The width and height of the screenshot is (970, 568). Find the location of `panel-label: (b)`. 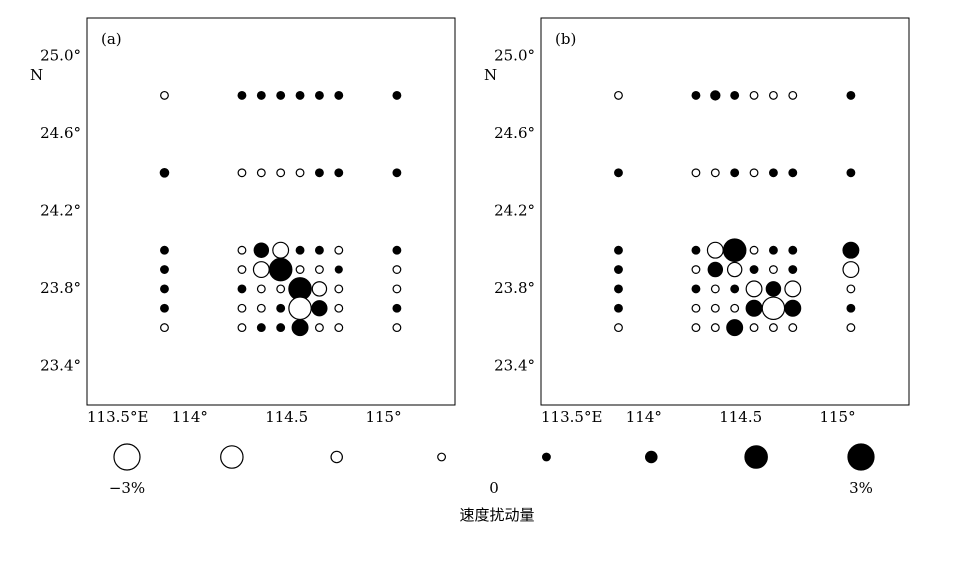

panel-label: (b) is located at coordinates (565, 39).